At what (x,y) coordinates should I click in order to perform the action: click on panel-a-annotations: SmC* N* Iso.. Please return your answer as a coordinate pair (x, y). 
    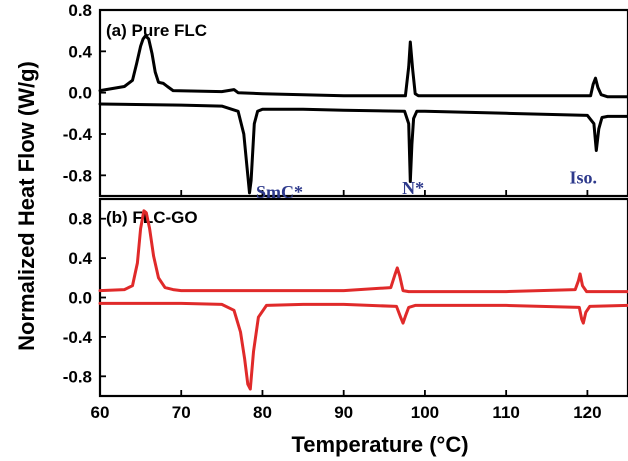
    Looking at the image, I should click on (426, 185).